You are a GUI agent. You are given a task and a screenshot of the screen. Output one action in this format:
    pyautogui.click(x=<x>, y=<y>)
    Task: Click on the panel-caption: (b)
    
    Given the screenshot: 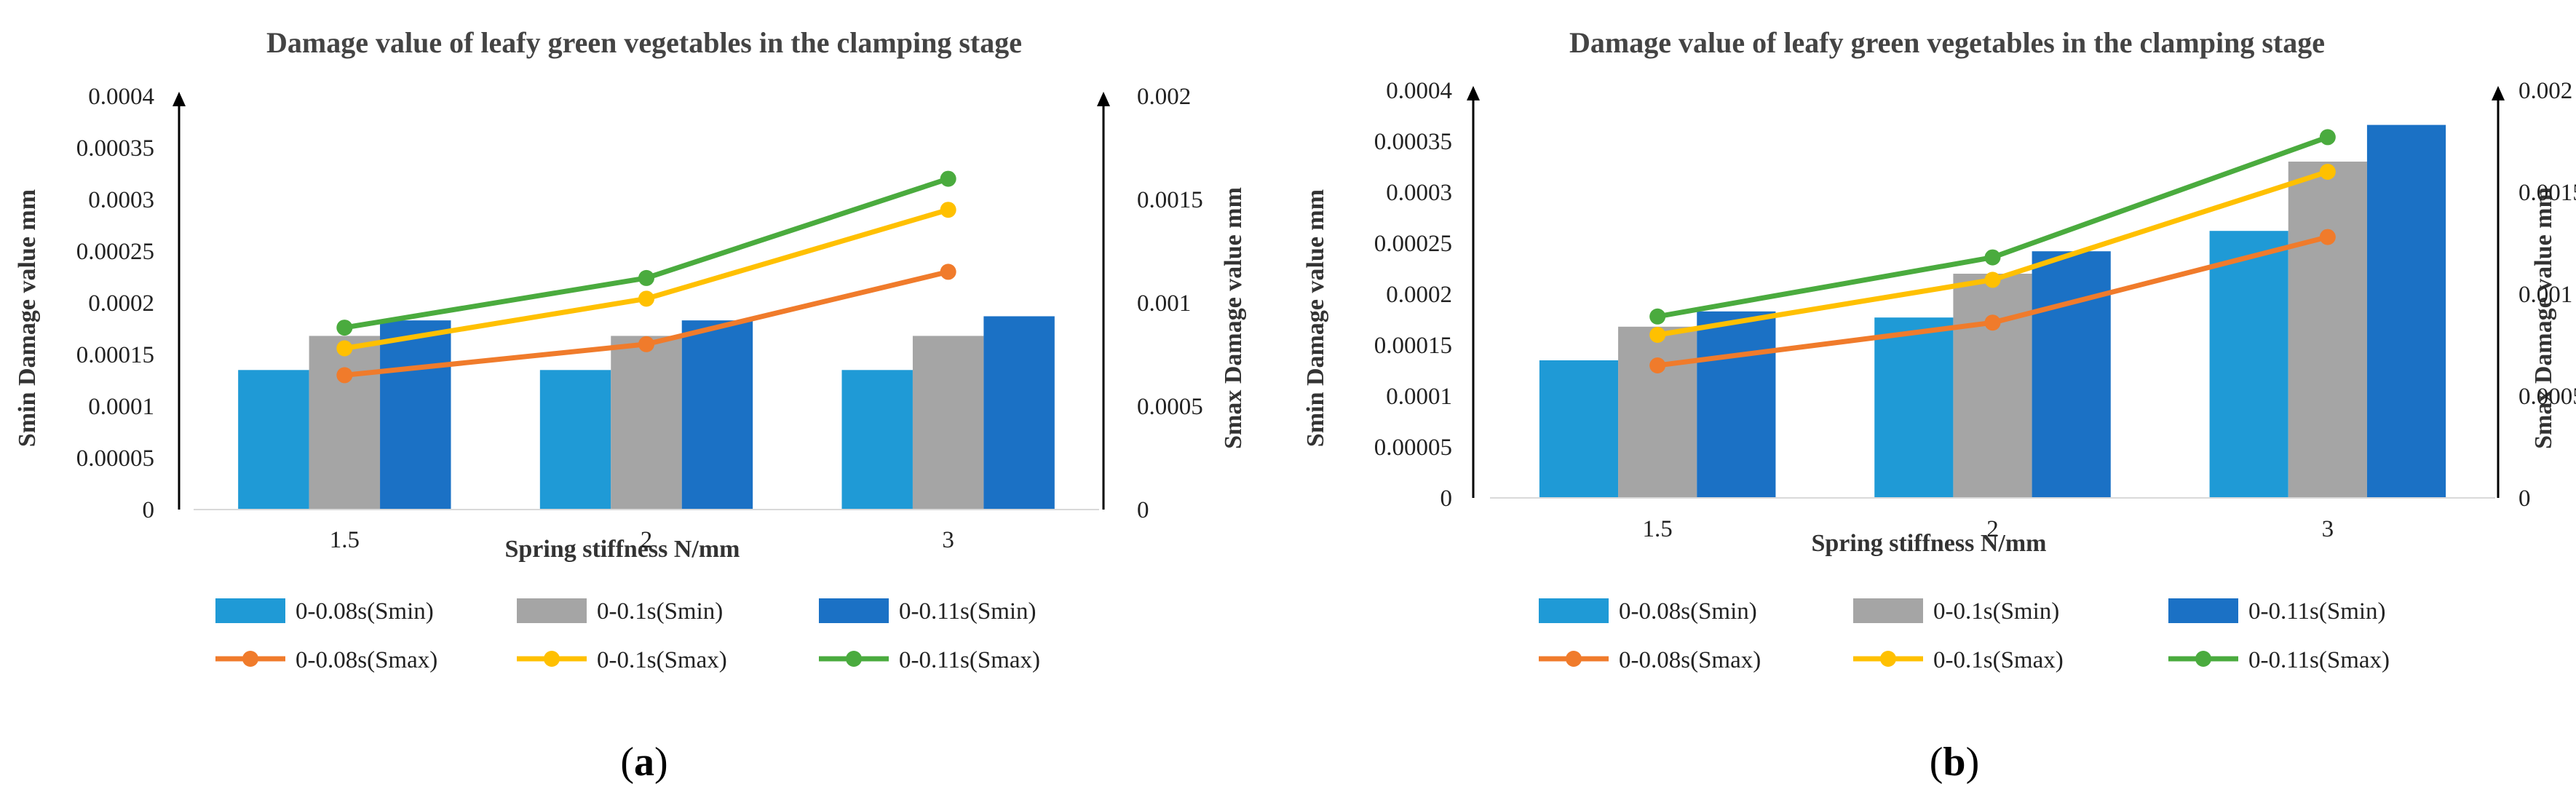 What is the action you would take?
    pyautogui.click(x=1954, y=762)
    